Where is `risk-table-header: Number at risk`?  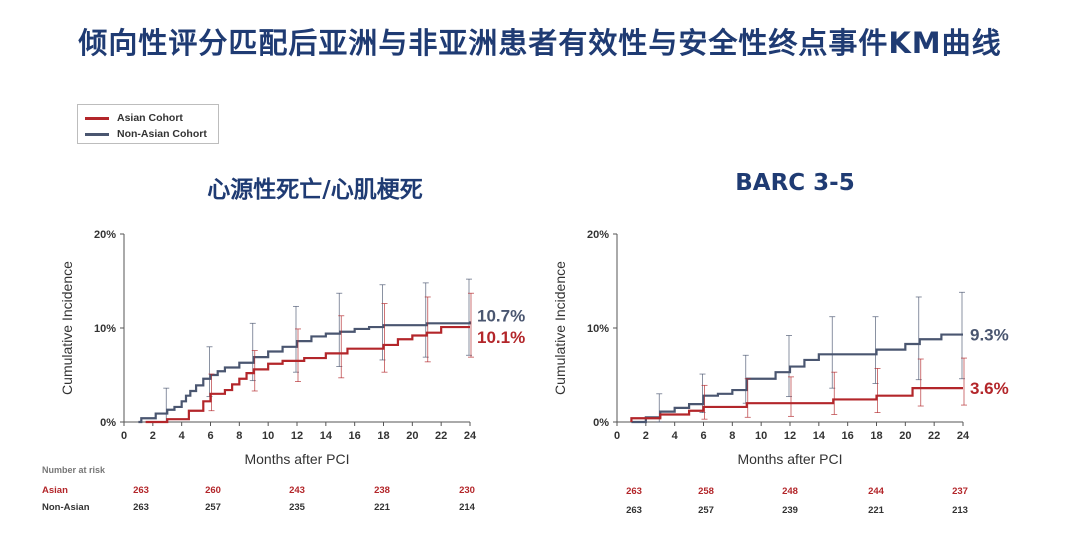 risk-table-header: Number at risk is located at coordinates (74, 470).